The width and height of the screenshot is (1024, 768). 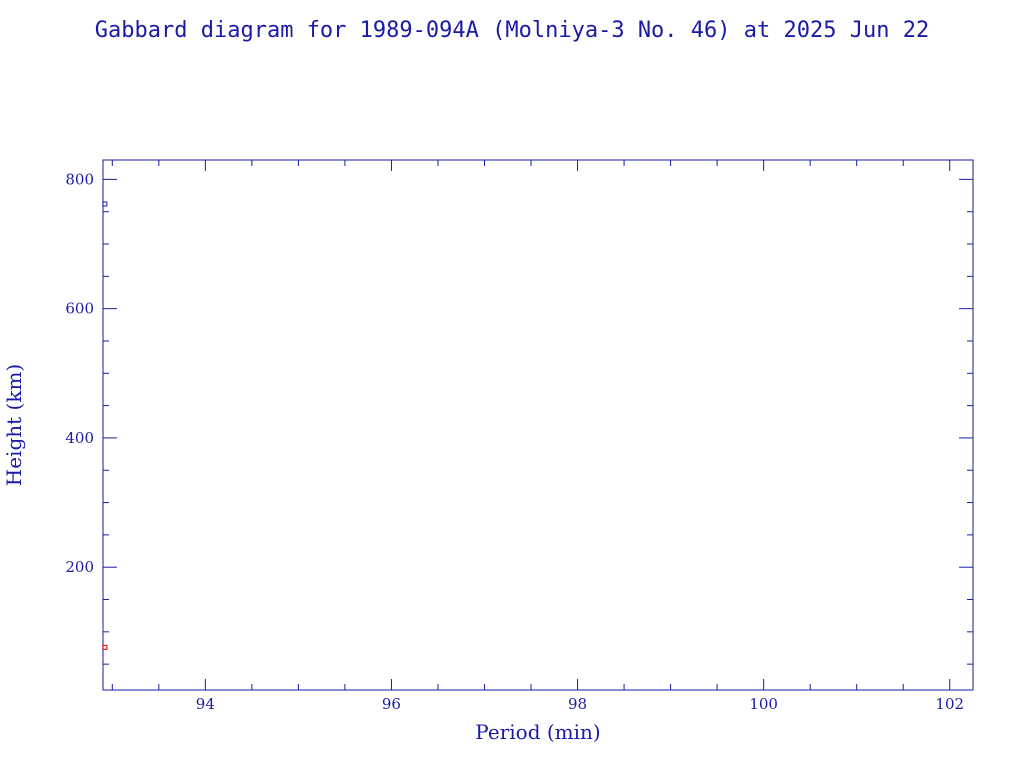 What do you see at coordinates (105, 425) in the screenshot?
I see `data-points` at bounding box center [105, 425].